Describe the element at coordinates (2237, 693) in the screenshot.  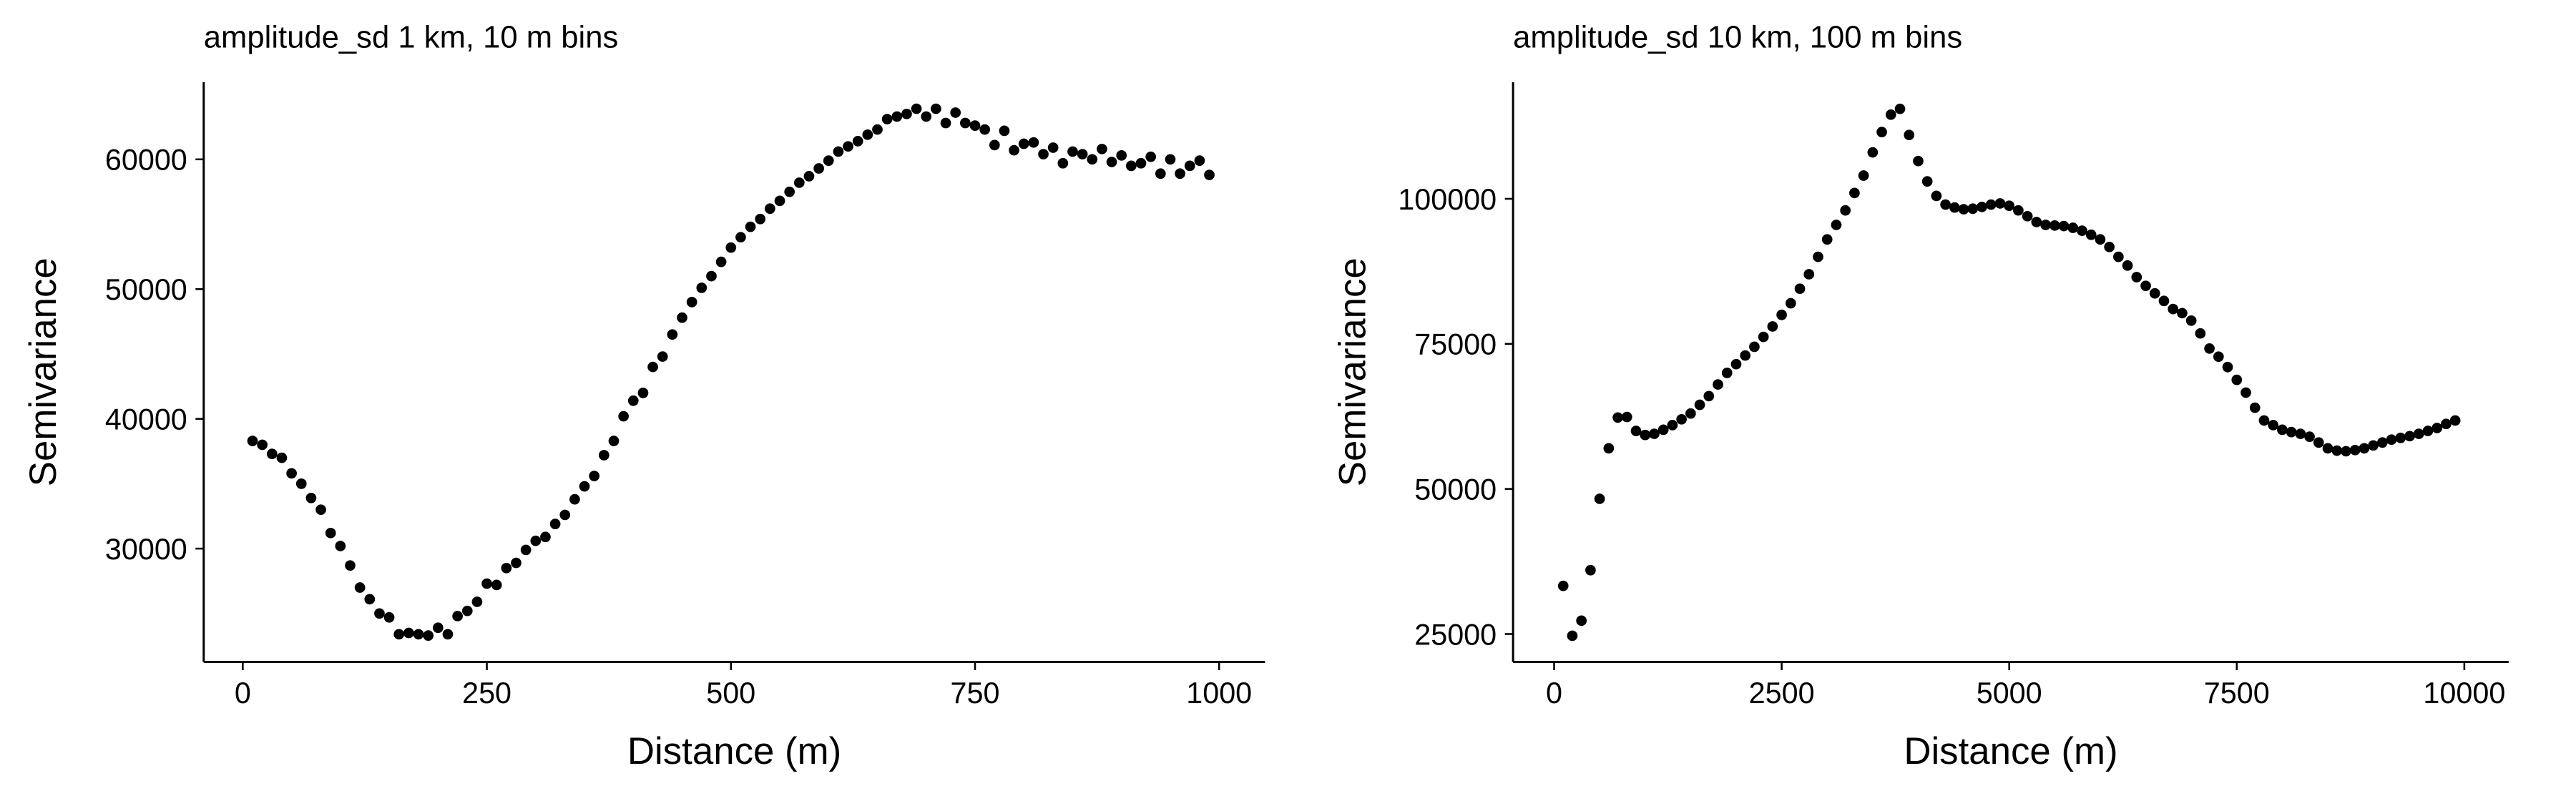
I see `x-tick-label: 7500` at that location.